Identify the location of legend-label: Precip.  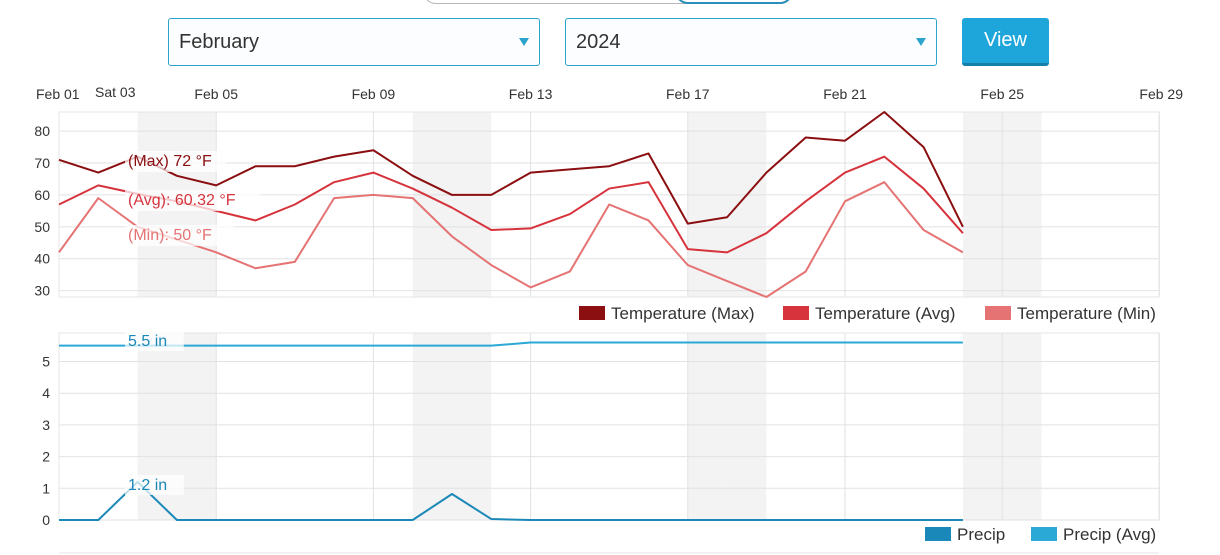
(981, 534).